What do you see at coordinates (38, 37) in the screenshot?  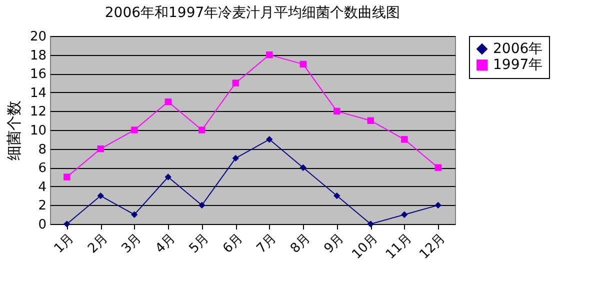 I see `y-tick-label: 20` at bounding box center [38, 37].